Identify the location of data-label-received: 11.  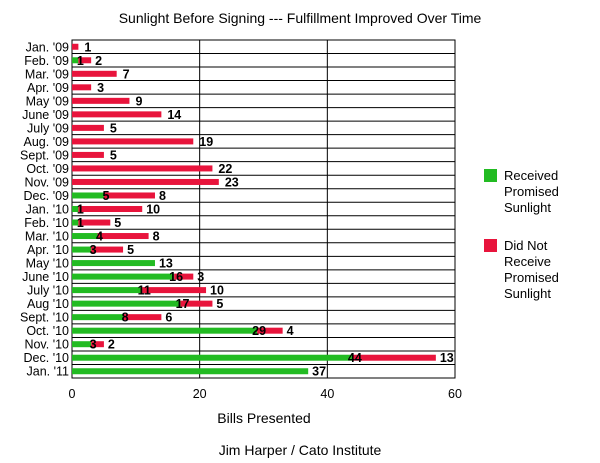
(144, 291).